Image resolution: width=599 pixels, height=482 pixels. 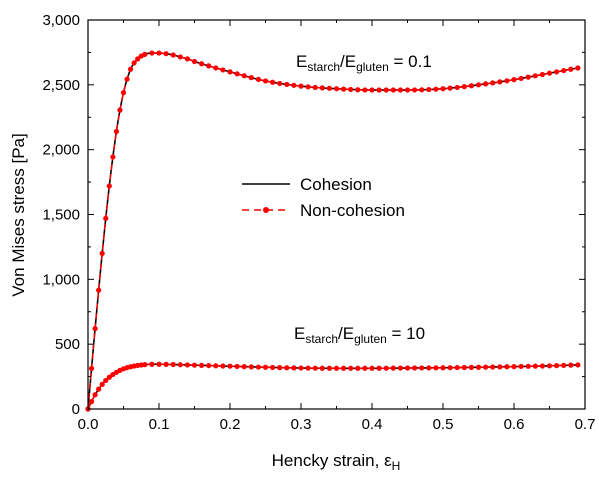 What do you see at coordinates (301, 424) in the screenshot?
I see `x-tick-label: 0.3` at bounding box center [301, 424].